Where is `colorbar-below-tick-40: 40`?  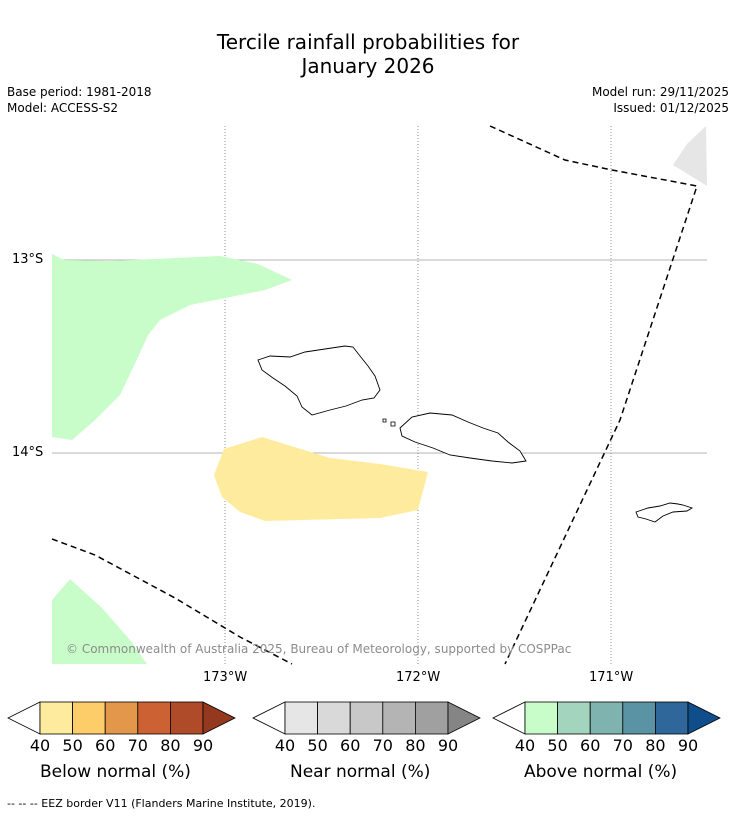
colorbar-below-tick-40: 40 is located at coordinates (40, 745).